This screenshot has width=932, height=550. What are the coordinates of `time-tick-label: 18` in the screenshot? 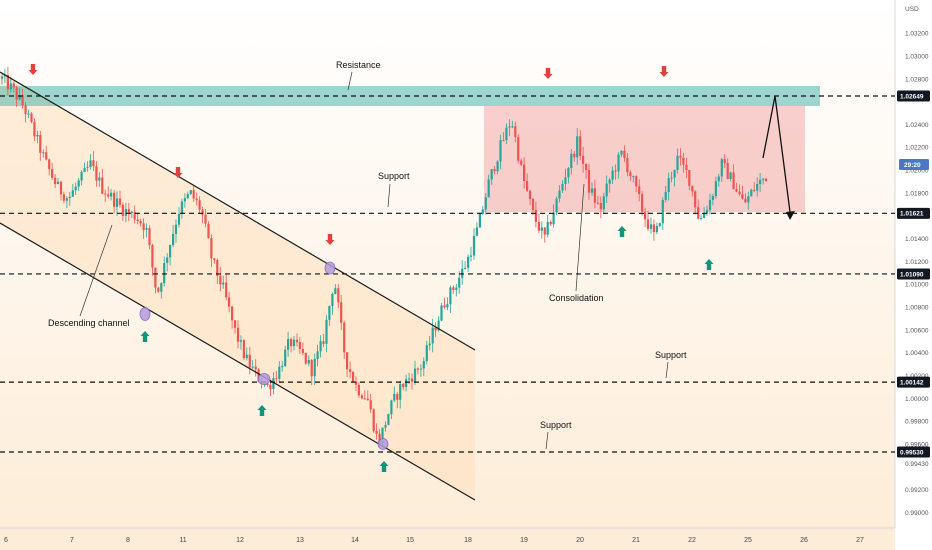 It's located at (468, 540).